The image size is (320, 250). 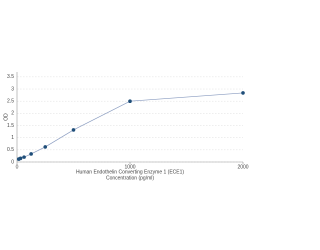 I want to click on y-tick-label: 0.5, so click(x=10, y=150).